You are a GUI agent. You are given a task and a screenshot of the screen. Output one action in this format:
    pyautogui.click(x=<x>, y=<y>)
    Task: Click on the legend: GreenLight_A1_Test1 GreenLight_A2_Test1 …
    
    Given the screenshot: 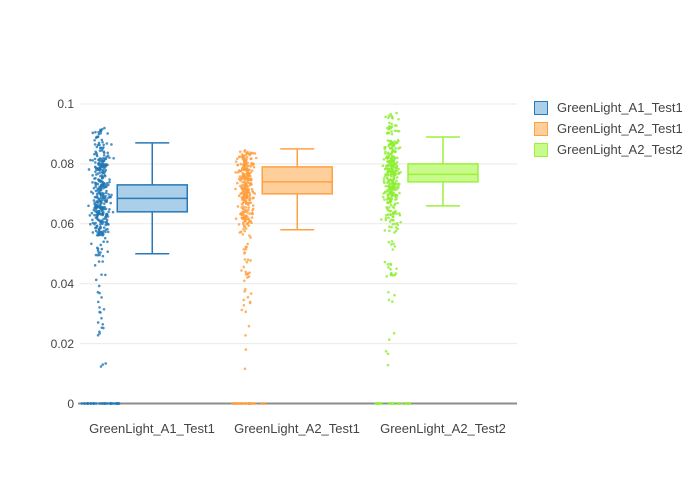 What is the action you would take?
    pyautogui.click(x=608, y=128)
    